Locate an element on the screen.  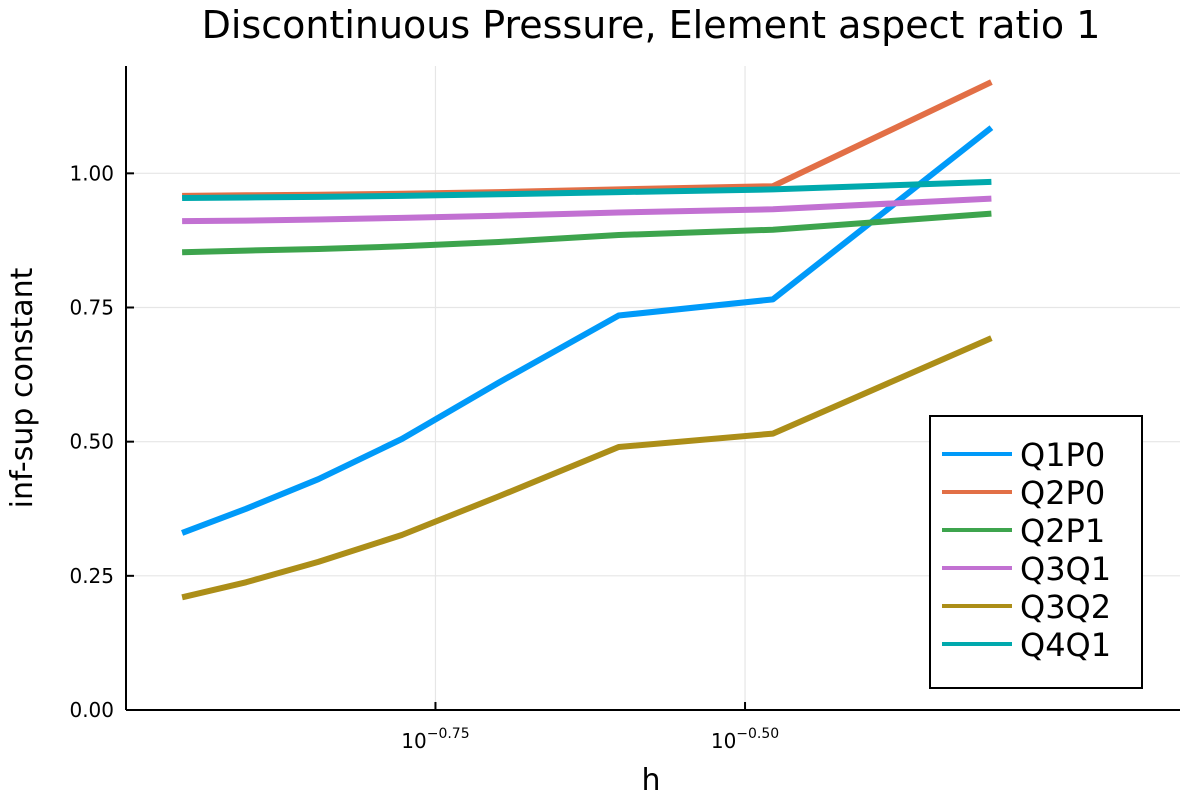
y-axis-label: inf-sup constant is located at coordinates (22, 387).